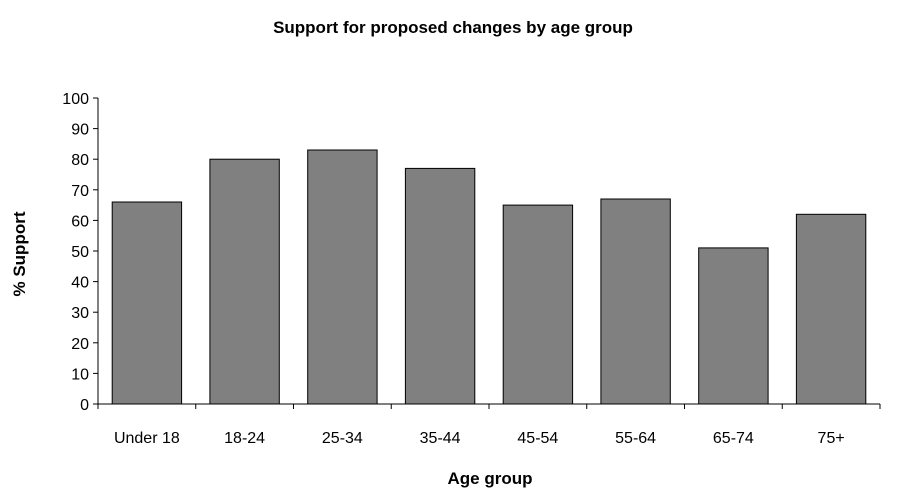 Image resolution: width=906 pixels, height=492 pixels. Describe the element at coordinates (80, 313) in the screenshot. I see `y-tick-label: 30` at that location.